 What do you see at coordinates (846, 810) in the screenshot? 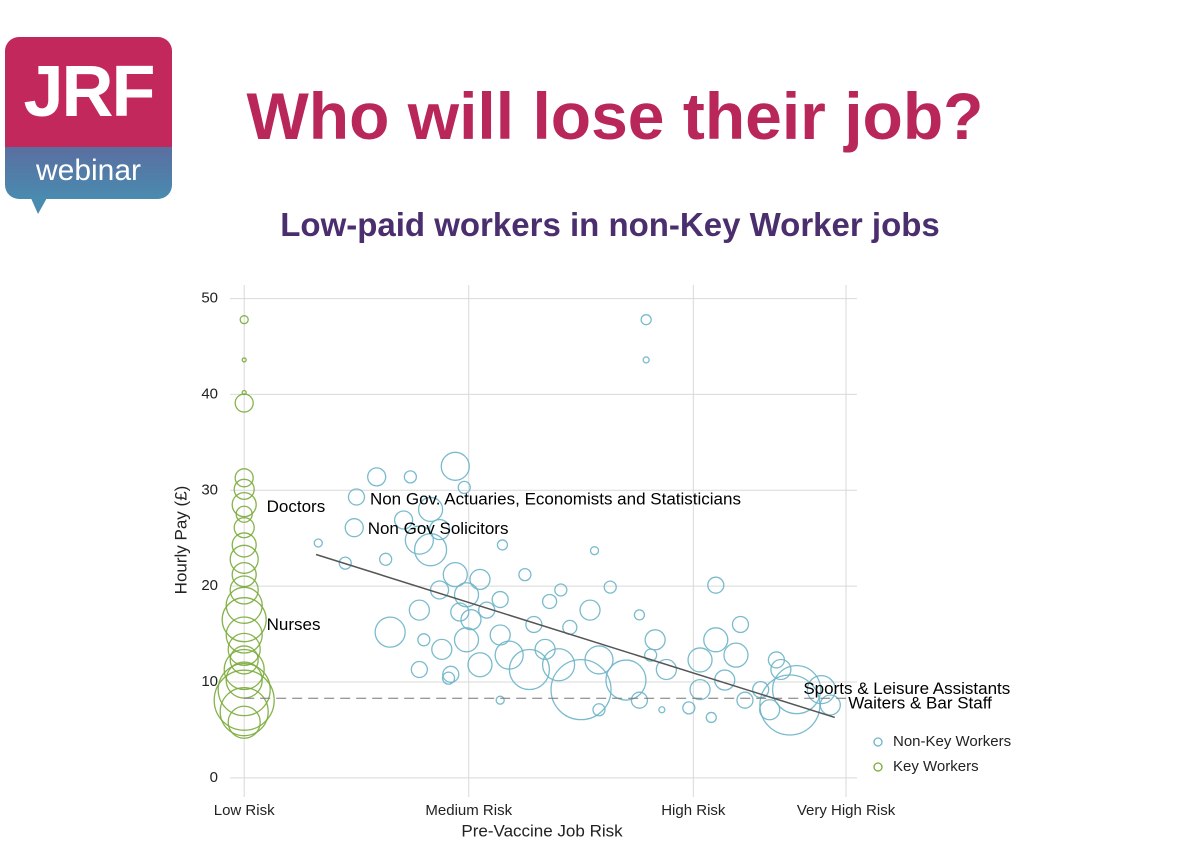
I see `x-tick-label: Very High Risk` at bounding box center [846, 810].